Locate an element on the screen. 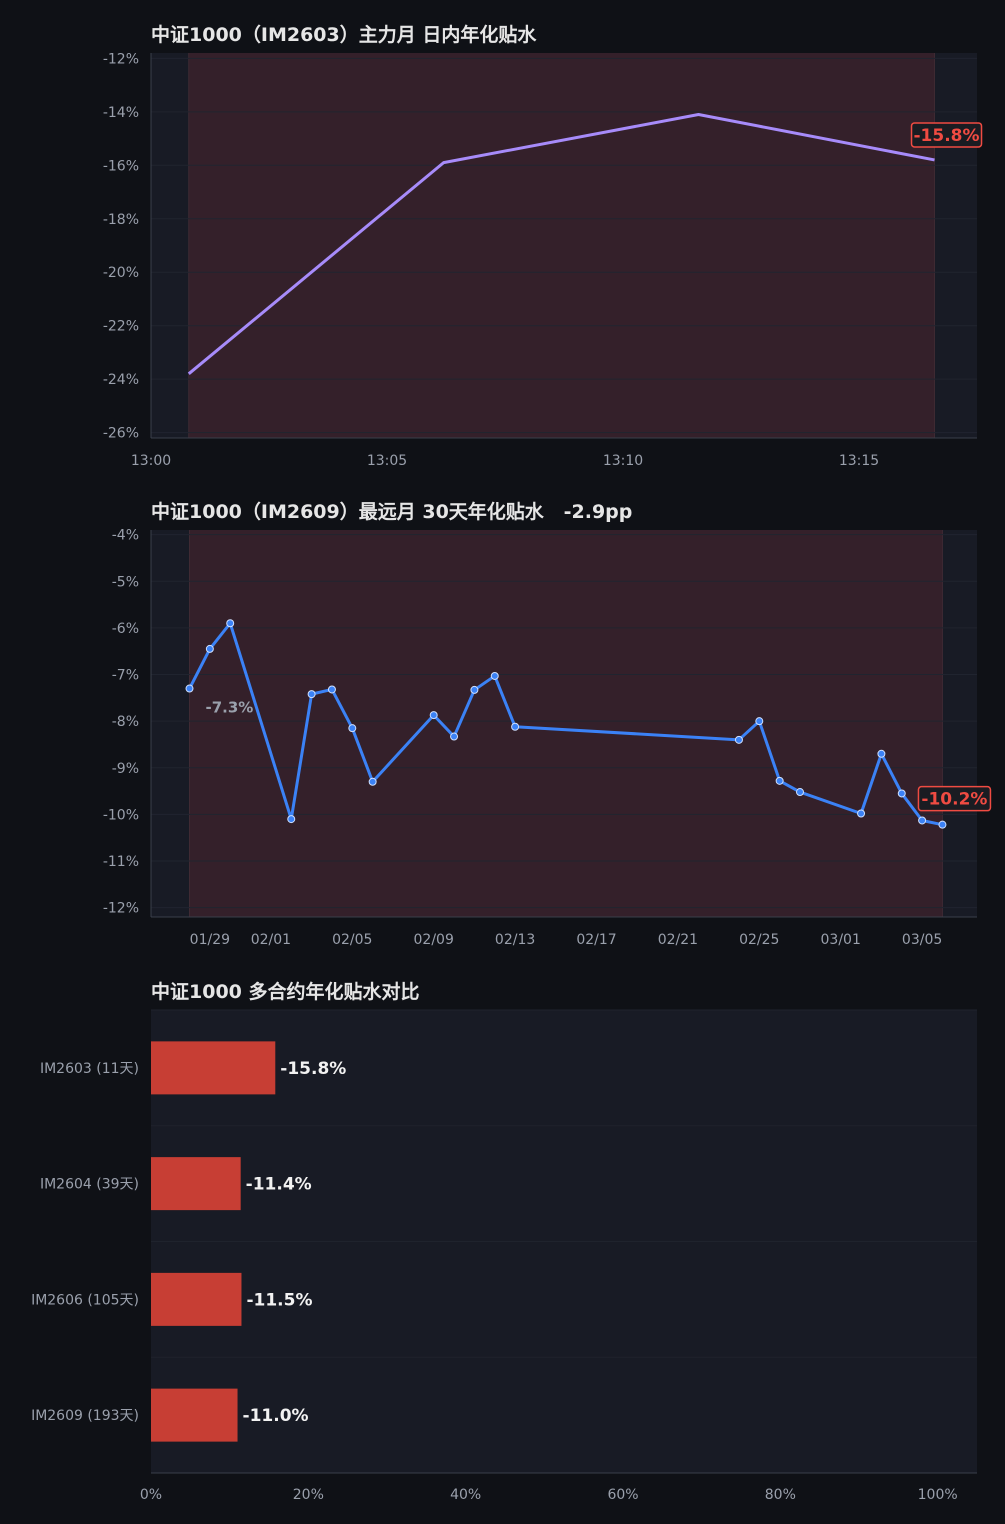 The width and height of the screenshot is (1005, 1524). chart2-y-tick: -4% is located at coordinates (125, 536).